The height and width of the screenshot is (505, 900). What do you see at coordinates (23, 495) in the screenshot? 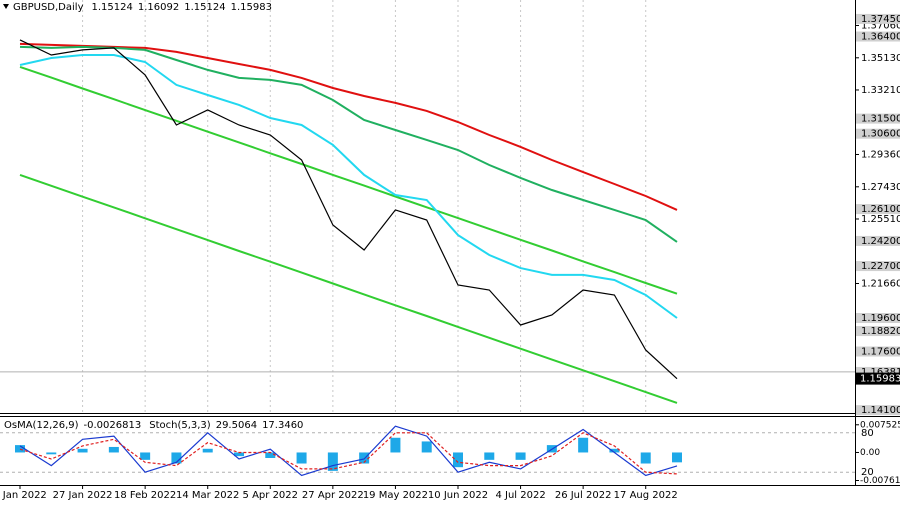
I see `x-tick-label: 5 Jan 2022` at bounding box center [23, 495].